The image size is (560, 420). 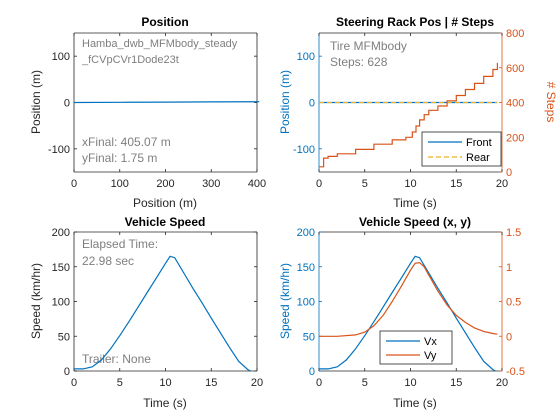 I want to click on steering-legend-box, so click(x=461, y=149).